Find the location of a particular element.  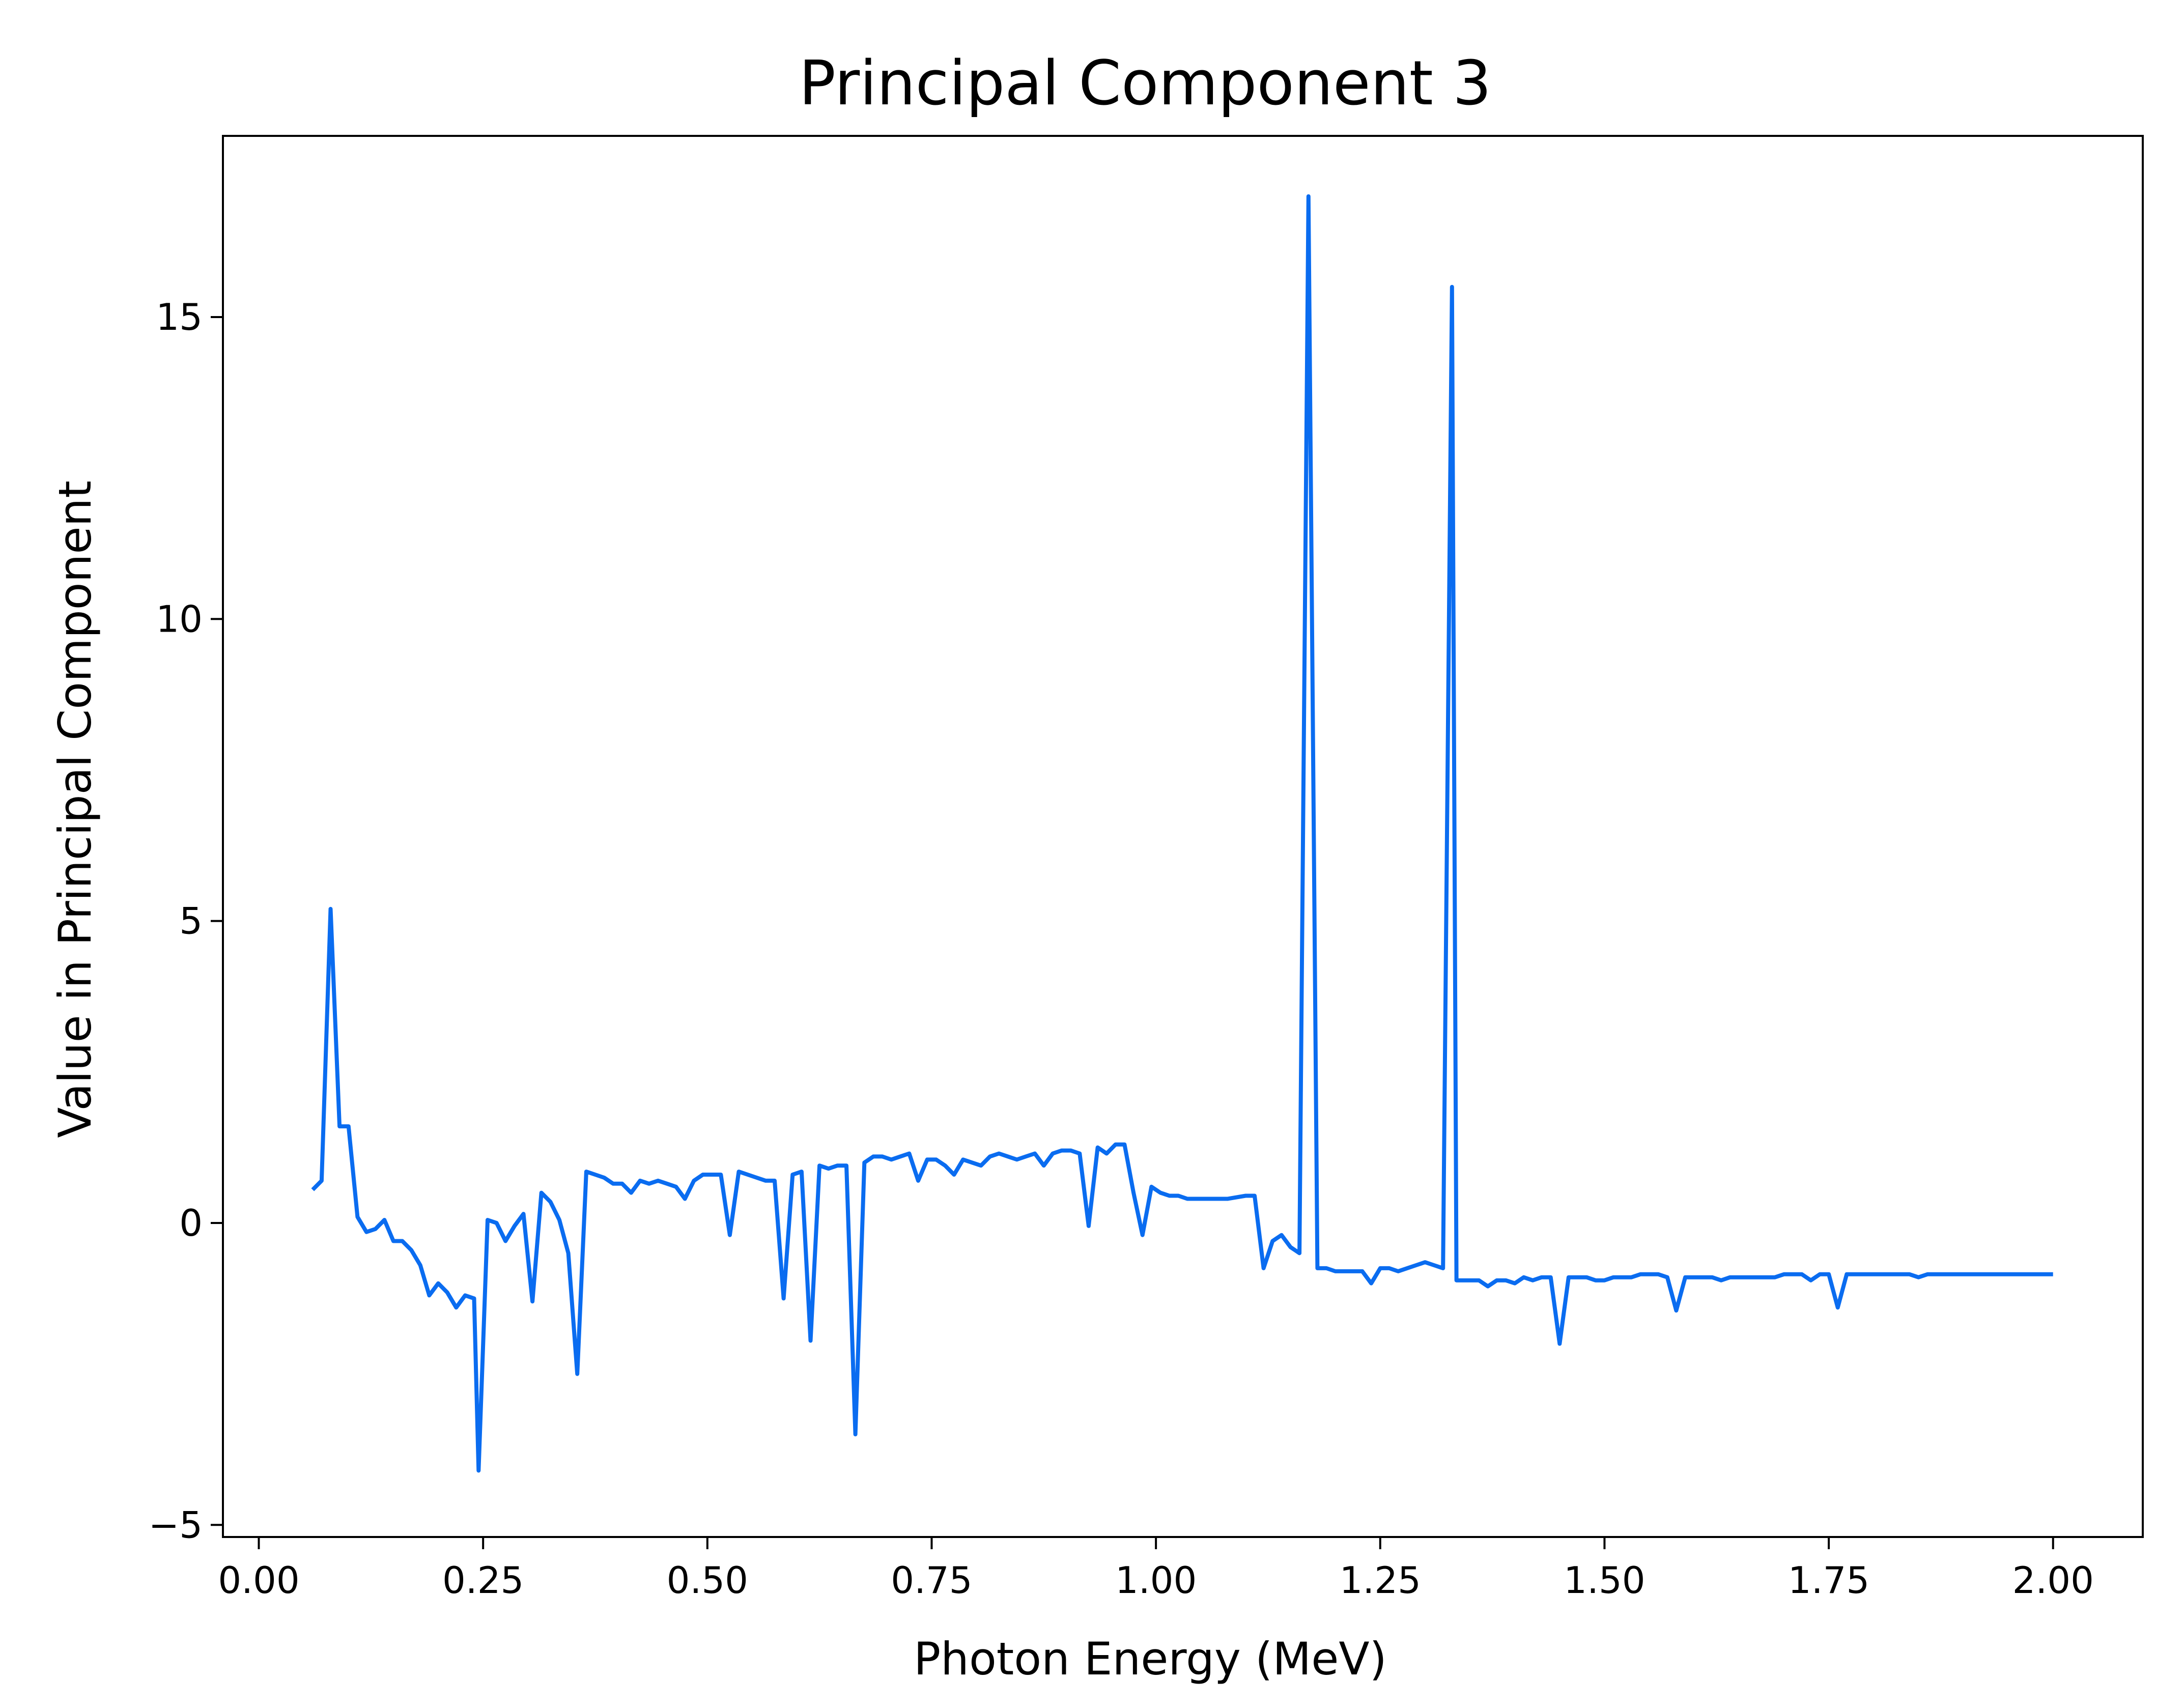

y-axis: −5 0 5 10 15 is located at coordinates (186, 921).